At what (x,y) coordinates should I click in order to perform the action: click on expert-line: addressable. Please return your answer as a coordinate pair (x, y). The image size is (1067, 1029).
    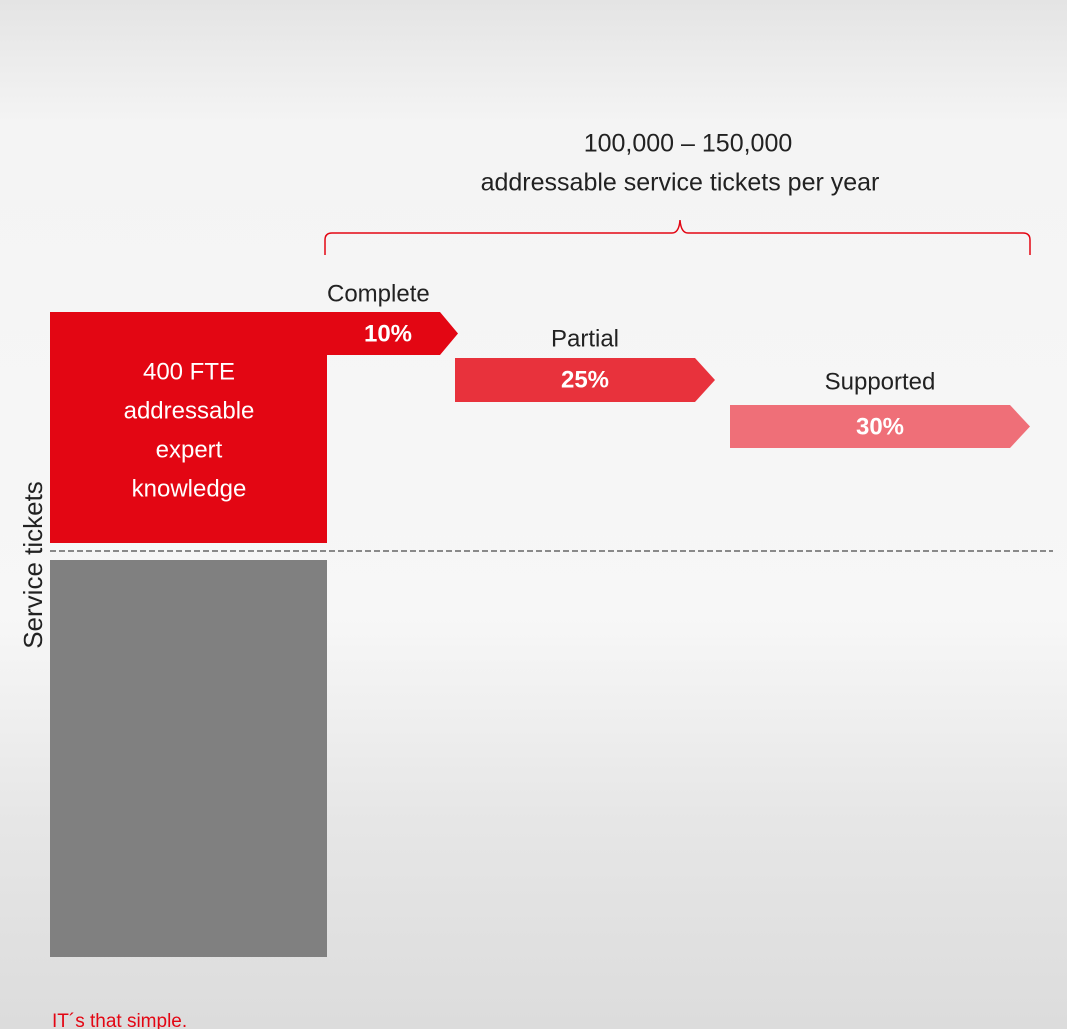
    Looking at the image, I should click on (189, 410).